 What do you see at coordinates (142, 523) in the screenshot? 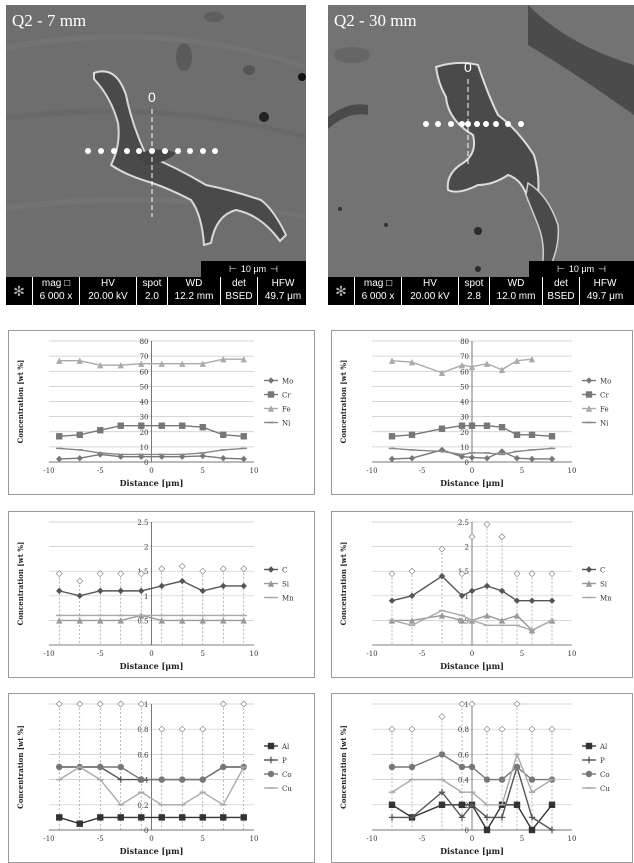
I see `y-tick-label: 2.5` at bounding box center [142, 523].